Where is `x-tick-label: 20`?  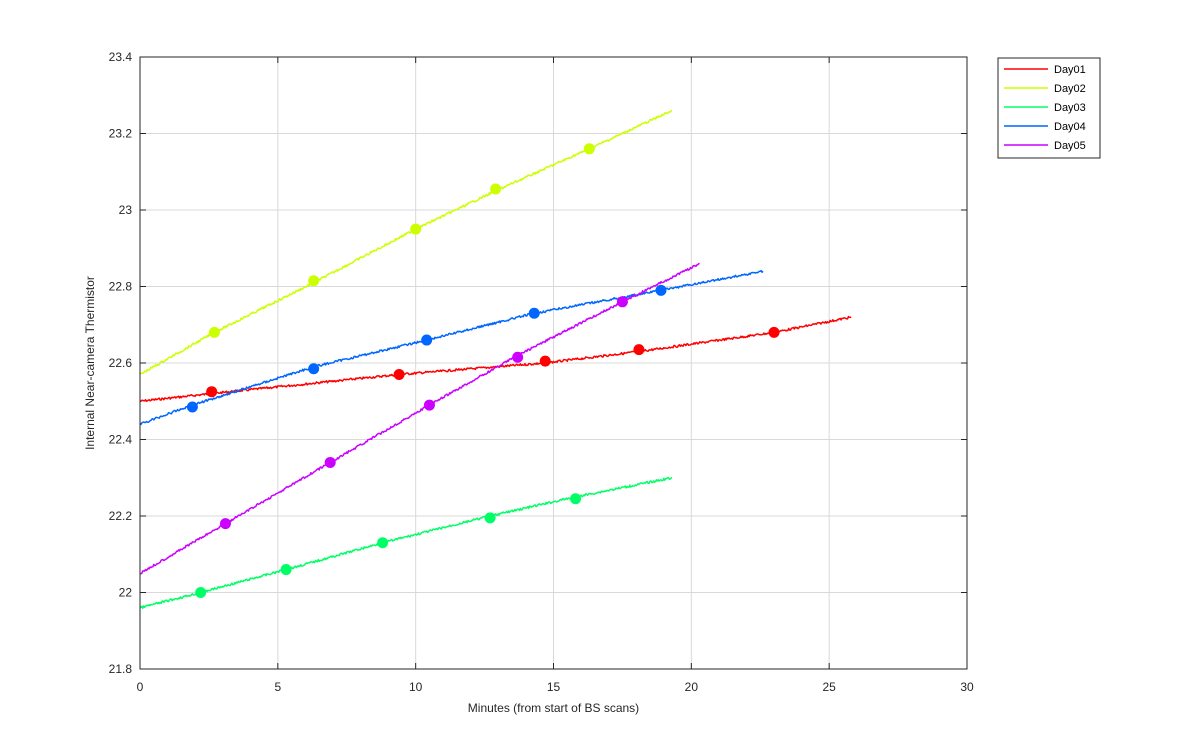 x-tick-label: 20 is located at coordinates (692, 687).